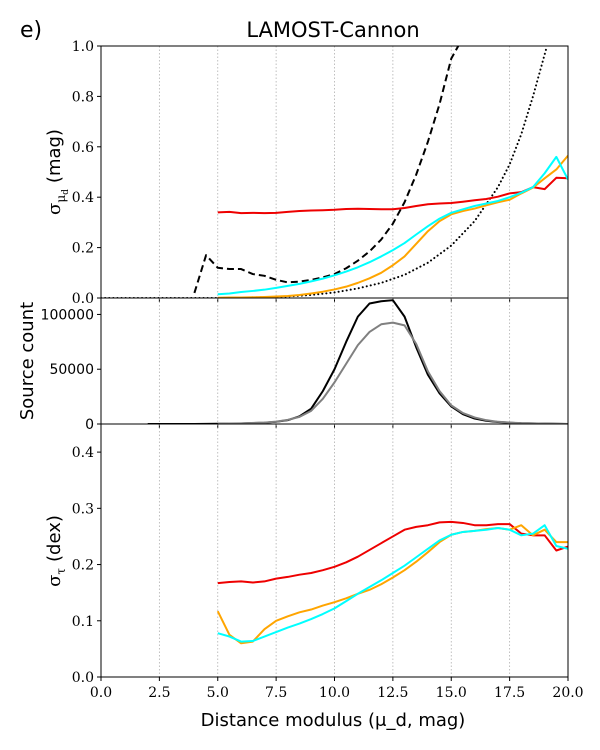 The image size is (600, 750). I want to click on ylabel-sub-tau: τ, so click(61, 571).